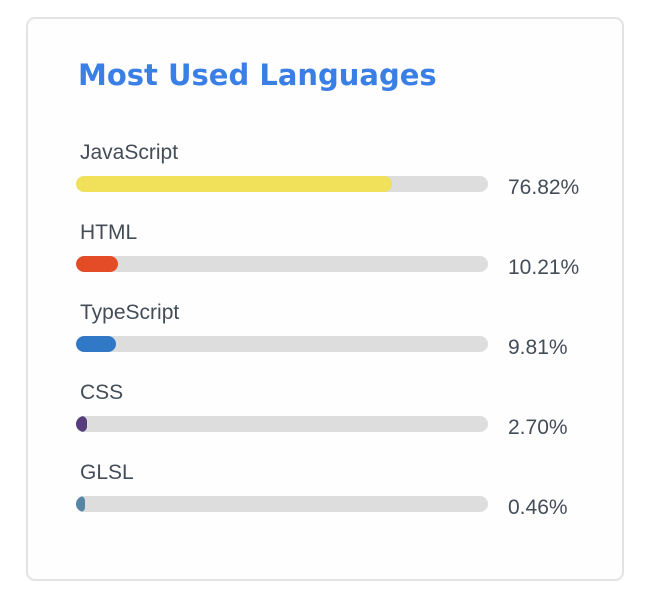 Image resolution: width=654 pixels, height=610 pixels. What do you see at coordinates (109, 232) in the screenshot?
I see `language-name: HTML` at bounding box center [109, 232].